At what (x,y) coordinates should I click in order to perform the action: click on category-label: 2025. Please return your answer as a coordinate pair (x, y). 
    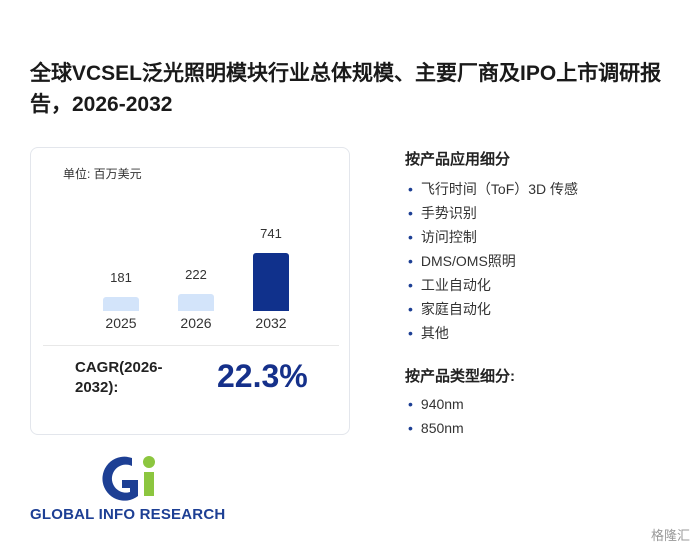
    Looking at the image, I should click on (121, 323).